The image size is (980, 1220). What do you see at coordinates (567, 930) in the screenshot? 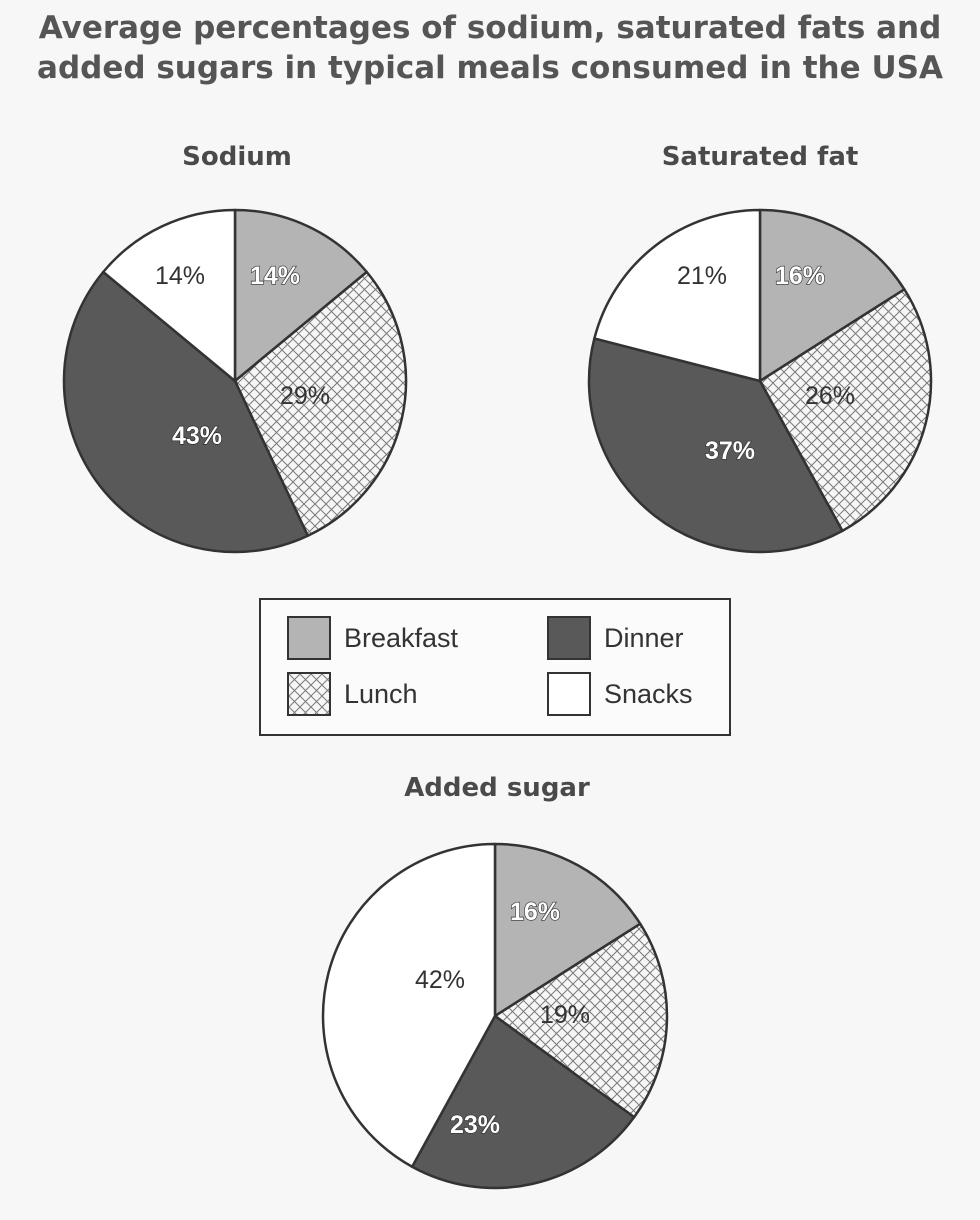
I see `sugar-slice-breakfast` at bounding box center [567, 930].